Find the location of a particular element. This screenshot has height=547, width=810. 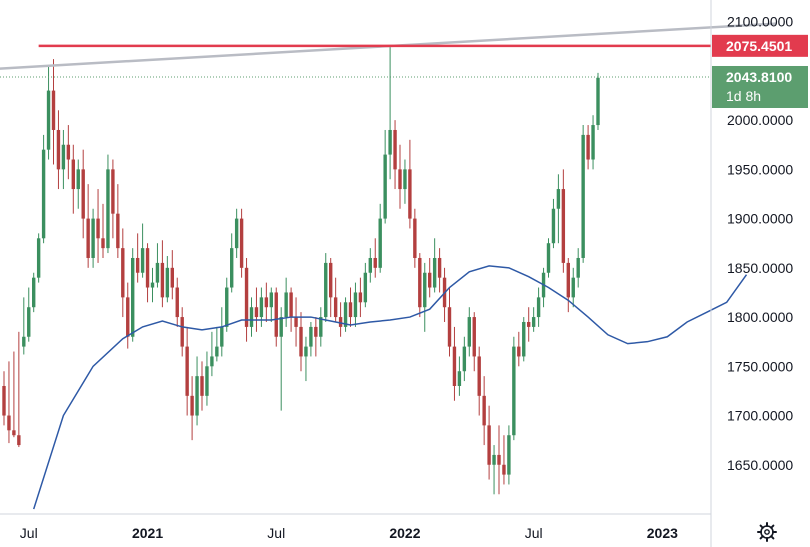

last-price-label: 2043.8100 is located at coordinates (759, 77).